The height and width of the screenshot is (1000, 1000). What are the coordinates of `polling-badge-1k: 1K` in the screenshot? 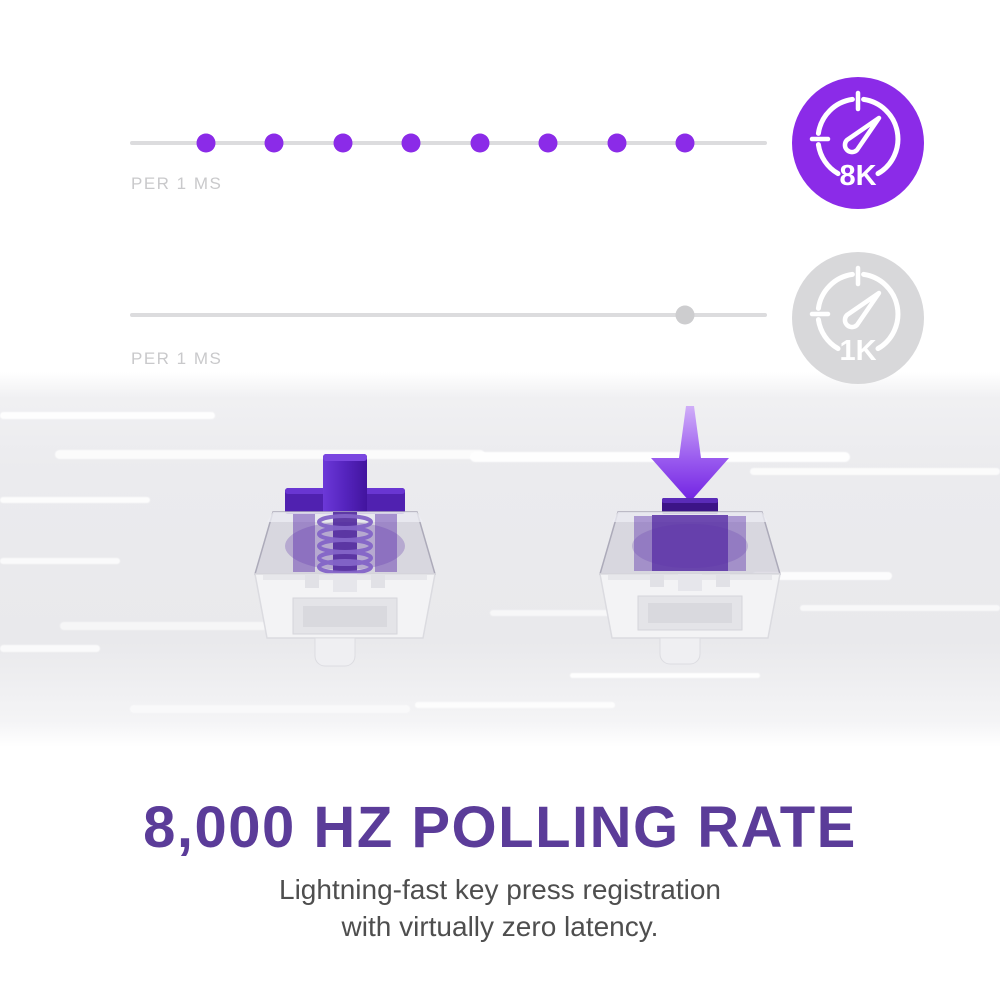 It's located at (858, 318).